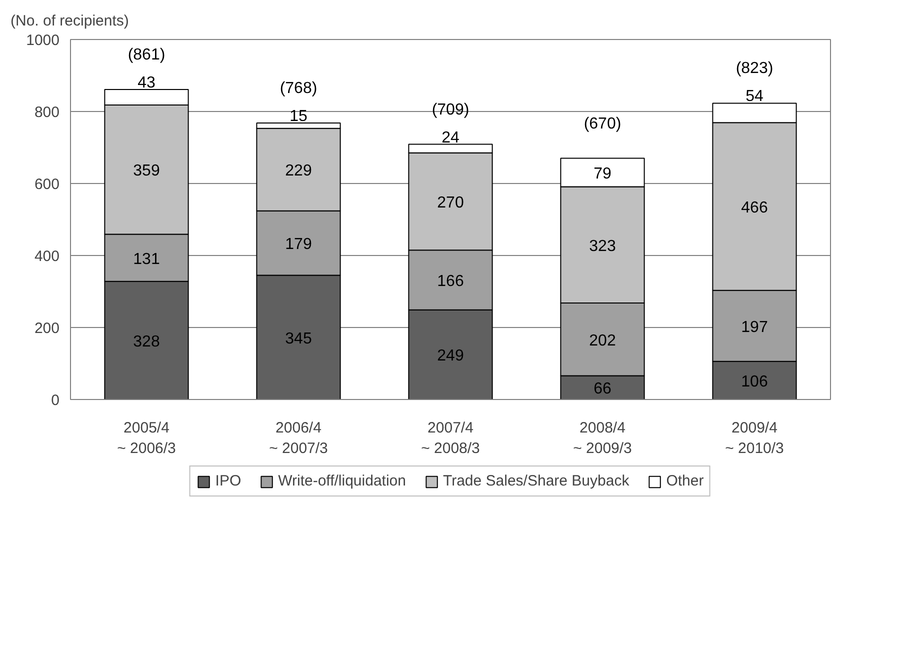 This screenshot has height=662, width=917. Describe the element at coordinates (342, 481) in the screenshot. I see `legend-label: Write-off/liquidation` at that location.